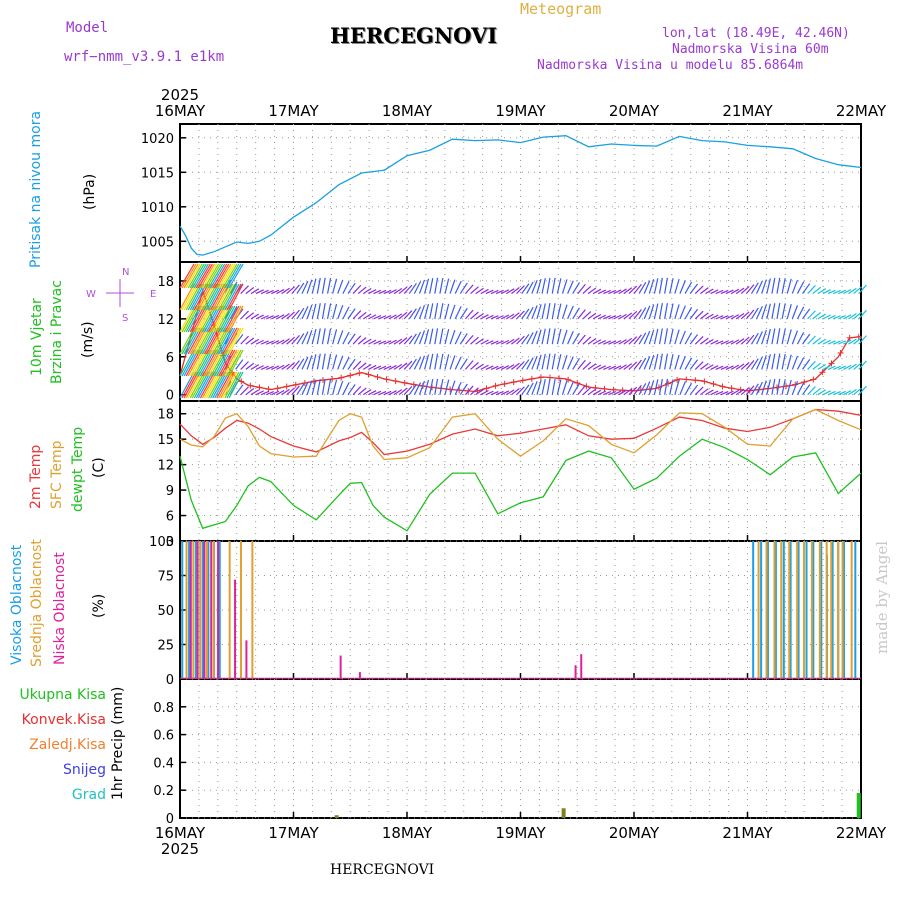 The width and height of the screenshot is (900, 900). What do you see at coordinates (858, 805) in the screenshot?
I see `precip-bar` at bounding box center [858, 805].